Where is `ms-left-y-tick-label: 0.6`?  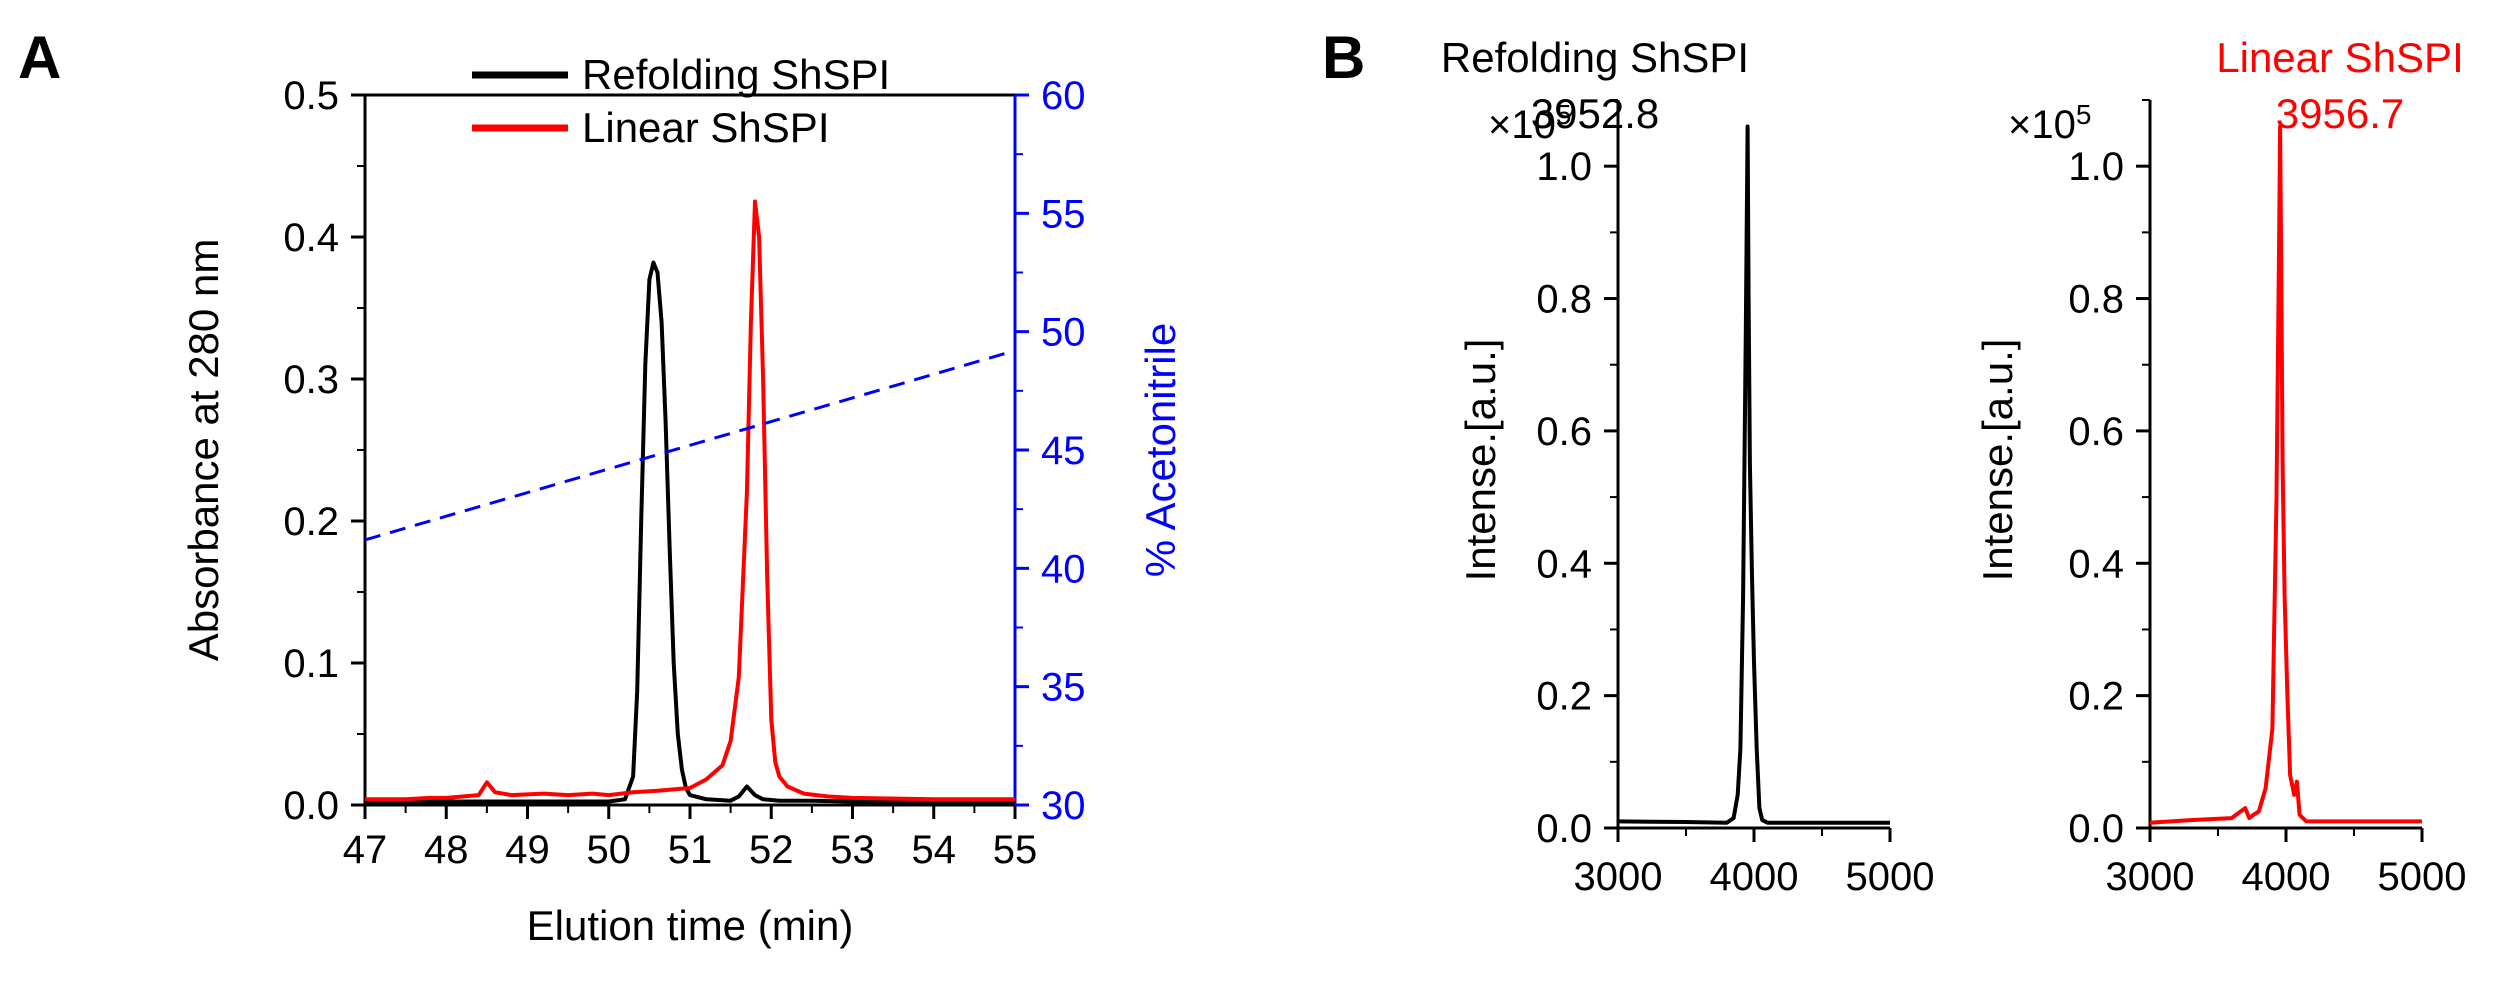 ms-left-y-tick-label: 0.6 is located at coordinates (1564, 432).